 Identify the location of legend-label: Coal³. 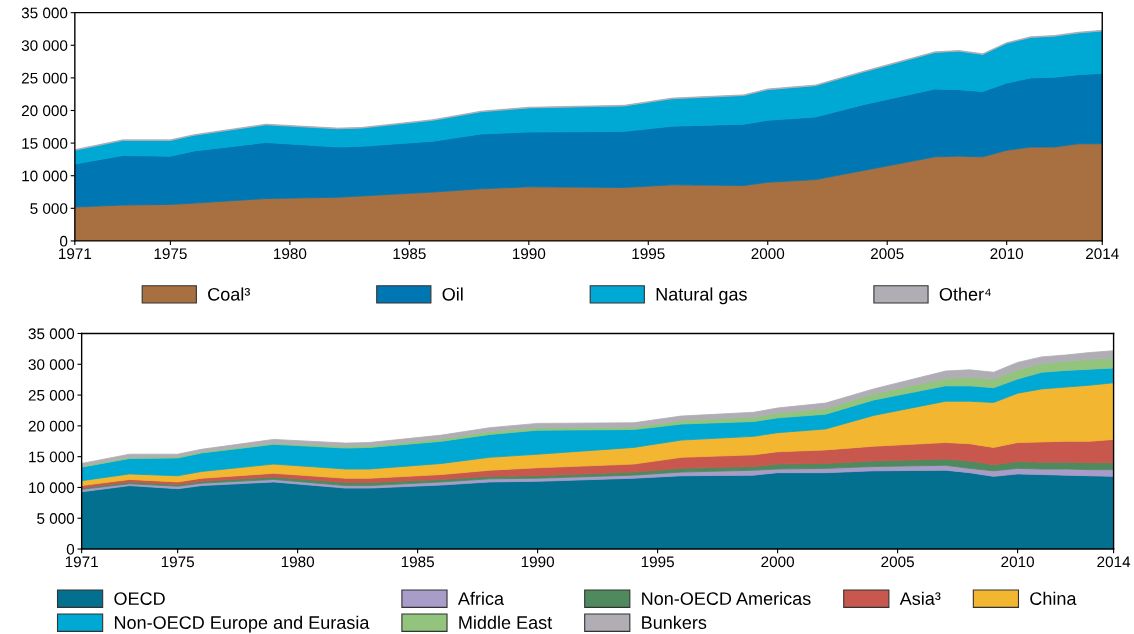
(229, 294).